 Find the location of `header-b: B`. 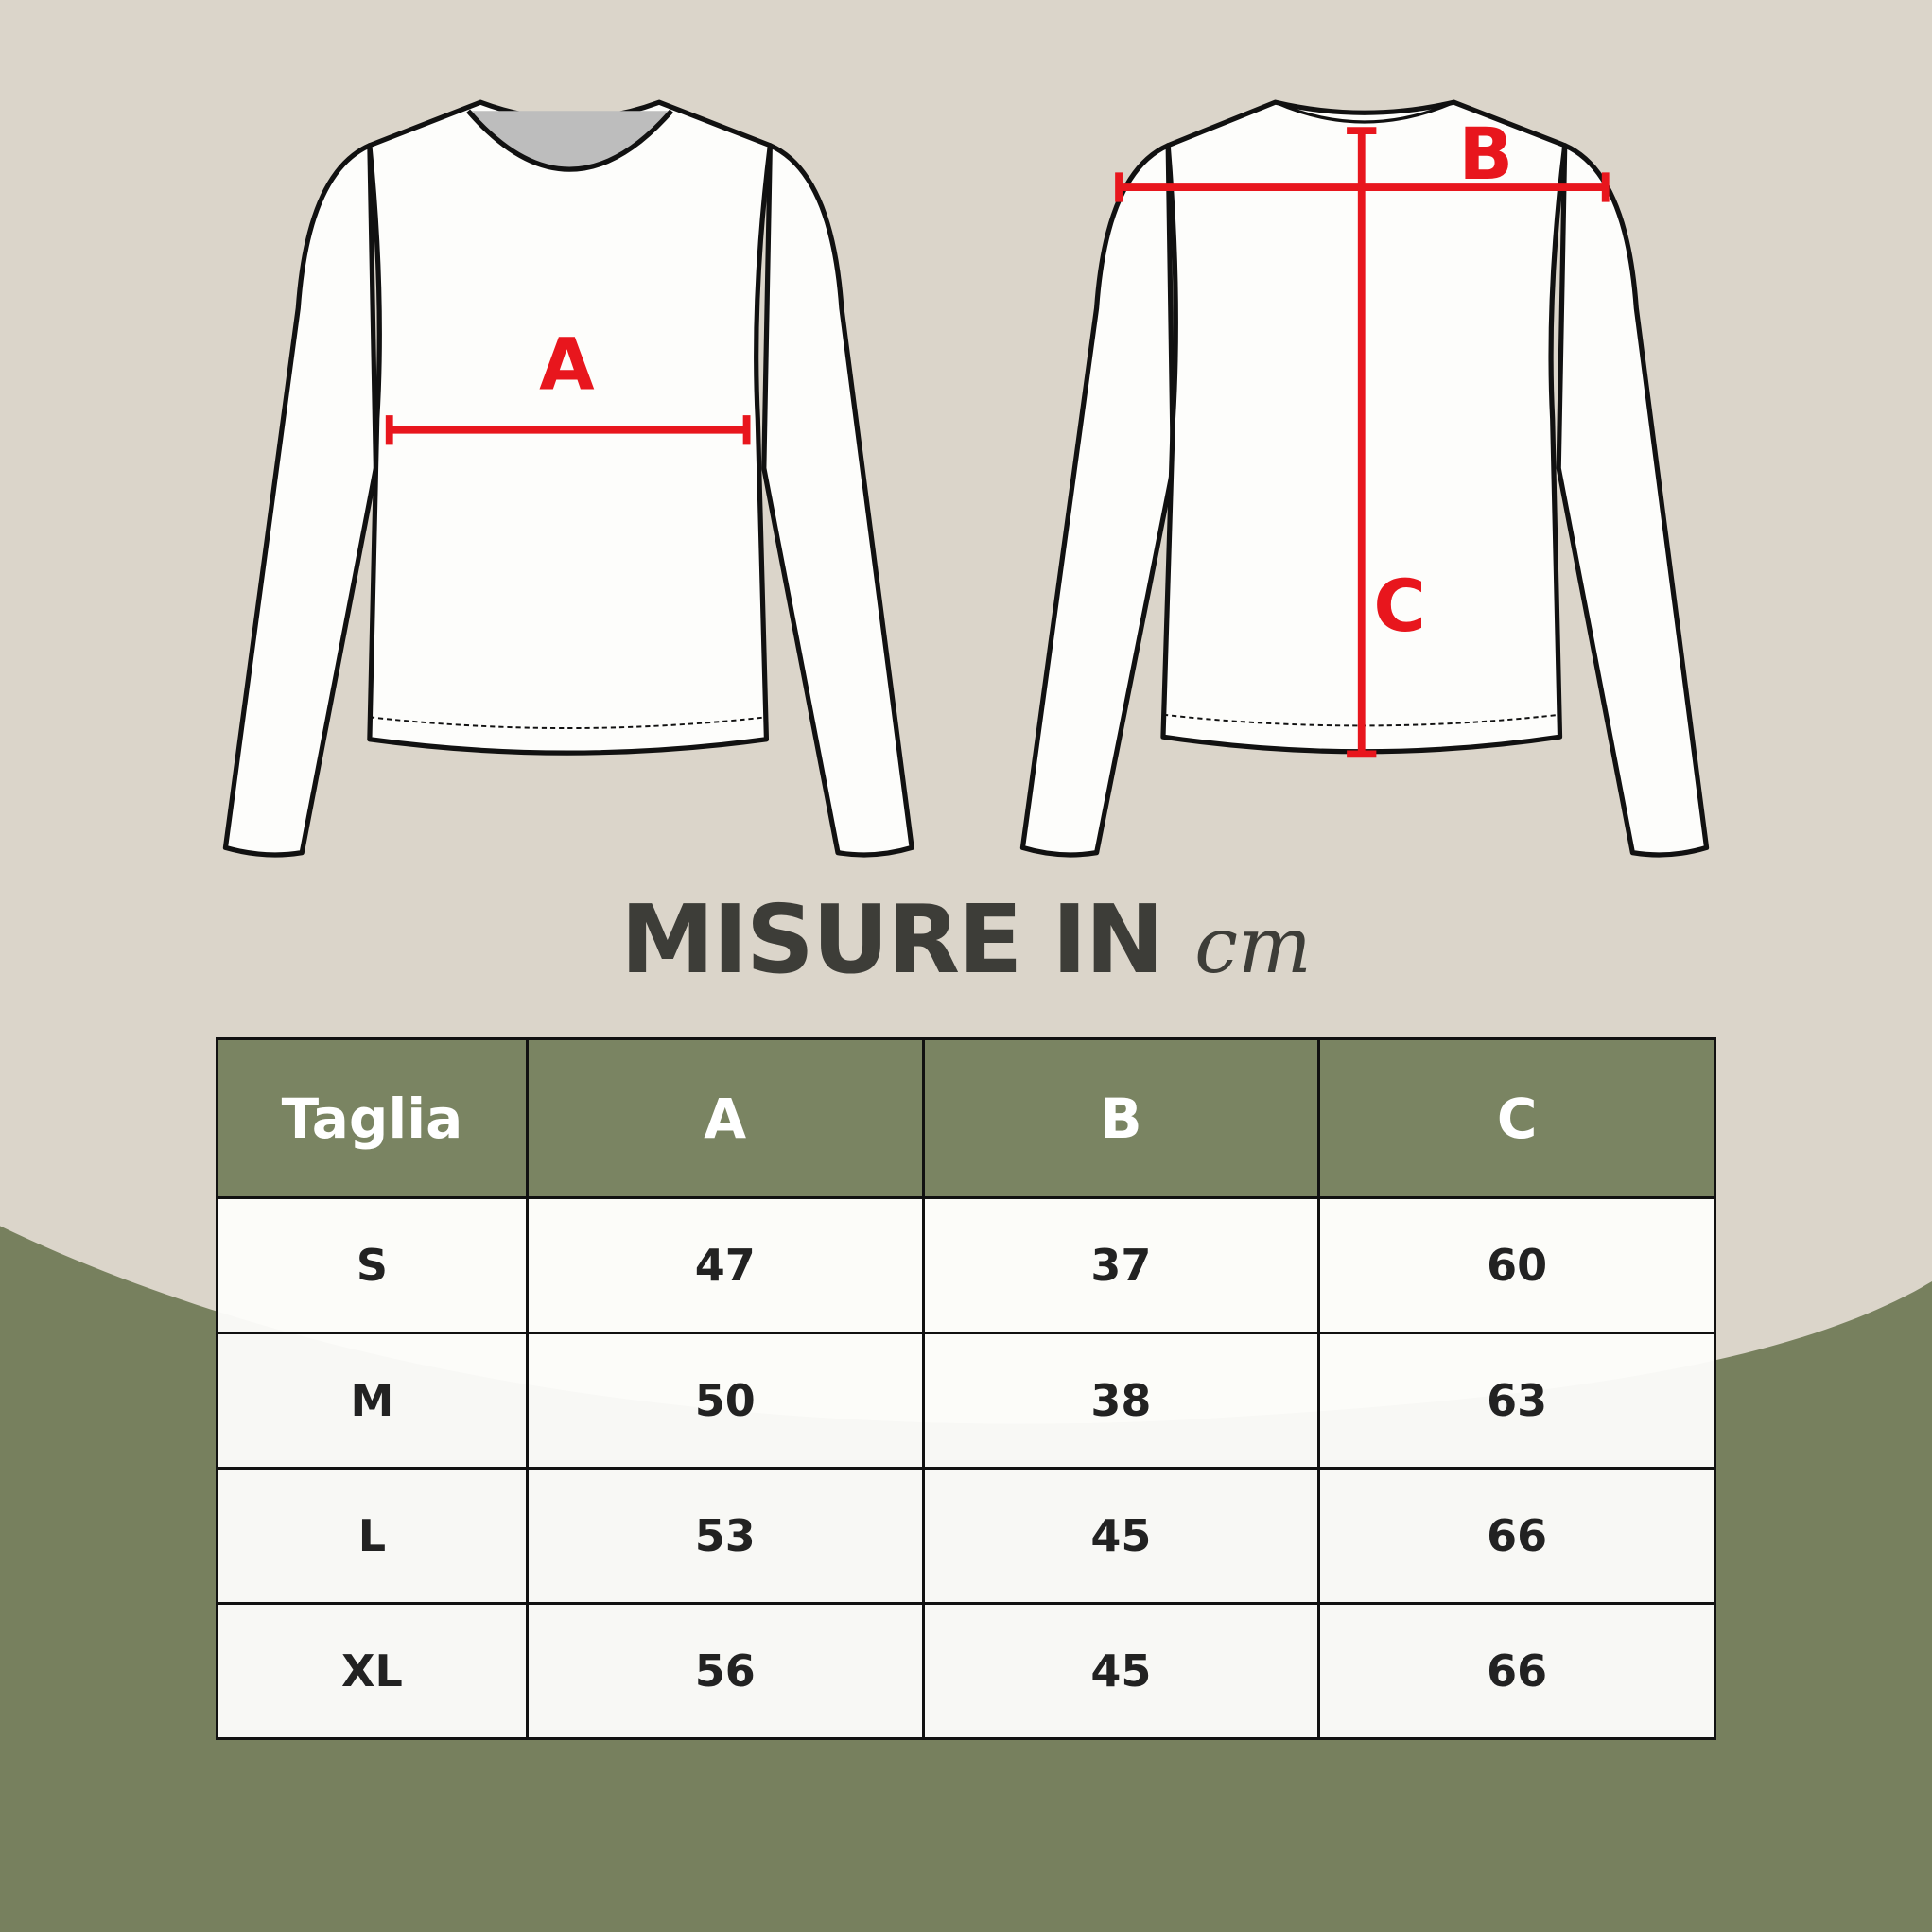

header-b: B is located at coordinates (1121, 1118).